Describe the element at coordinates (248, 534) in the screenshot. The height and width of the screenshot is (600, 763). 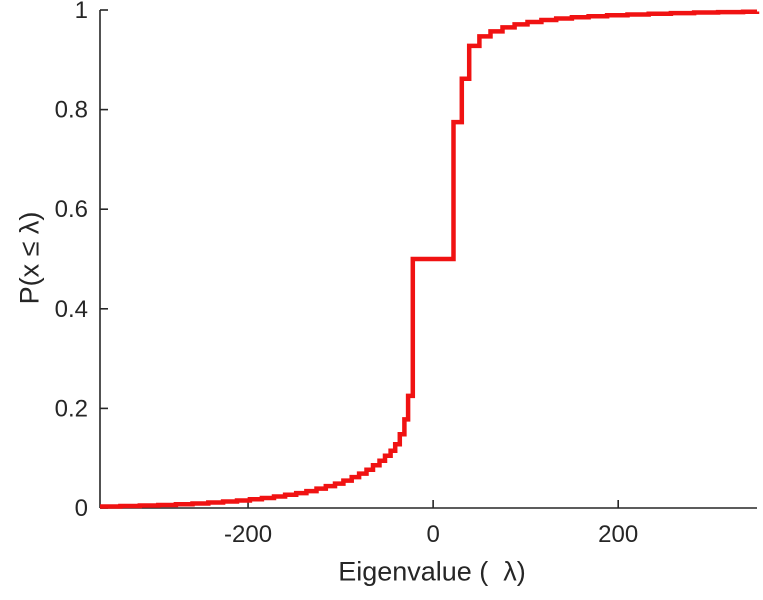
I see `x-tick-label: -200` at that location.